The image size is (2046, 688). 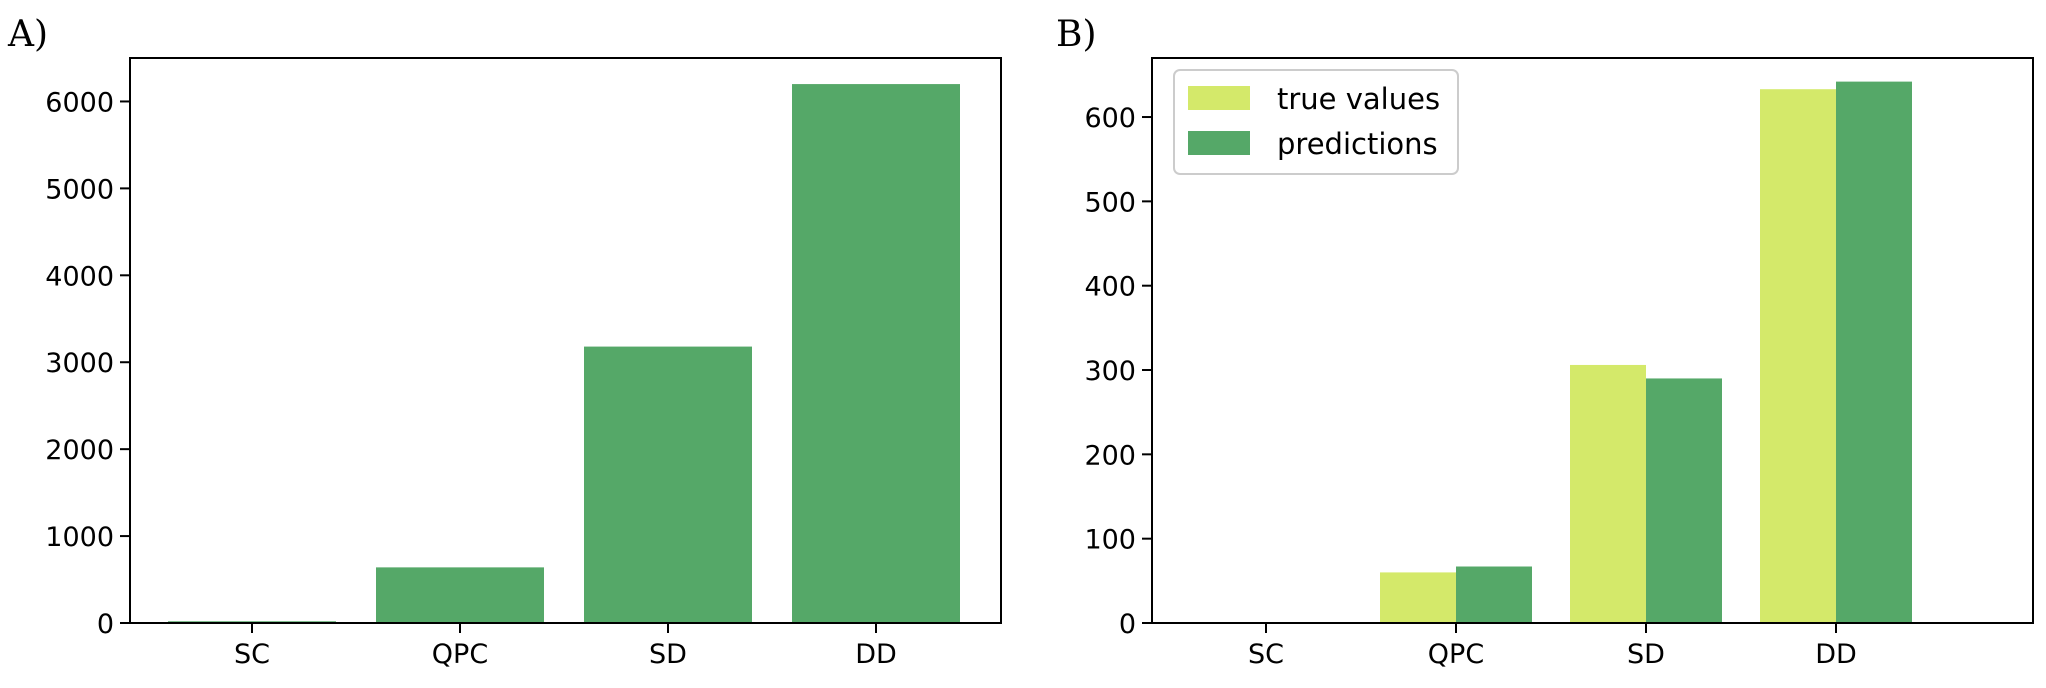 I want to click on panel-a-y-axis: 0 1000 2000 3000 4000 5000 6000, so click(x=87, y=363).